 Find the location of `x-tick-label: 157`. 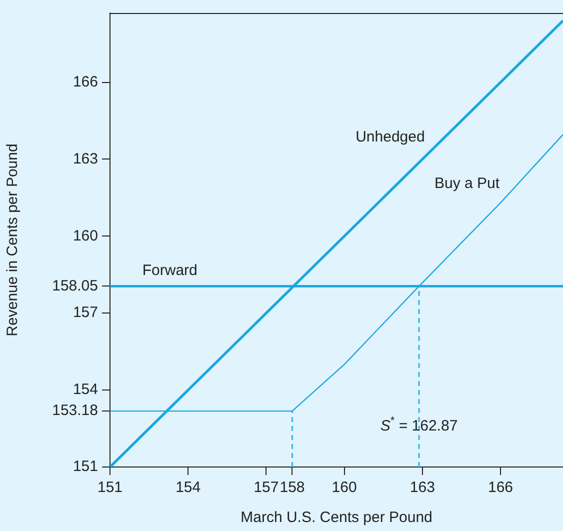

x-tick-label: 157 is located at coordinates (266, 487).